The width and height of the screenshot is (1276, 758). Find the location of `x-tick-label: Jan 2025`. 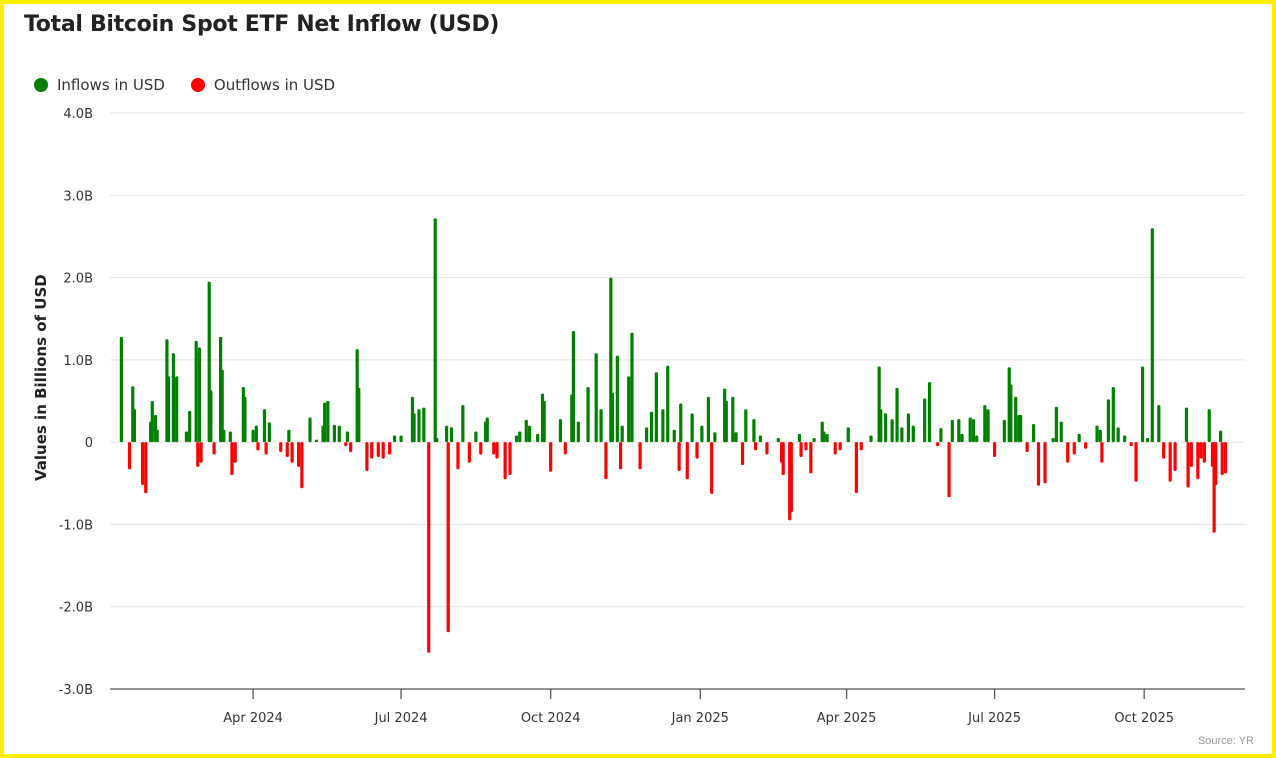

x-tick-label: Jan 2025 is located at coordinates (700, 718).